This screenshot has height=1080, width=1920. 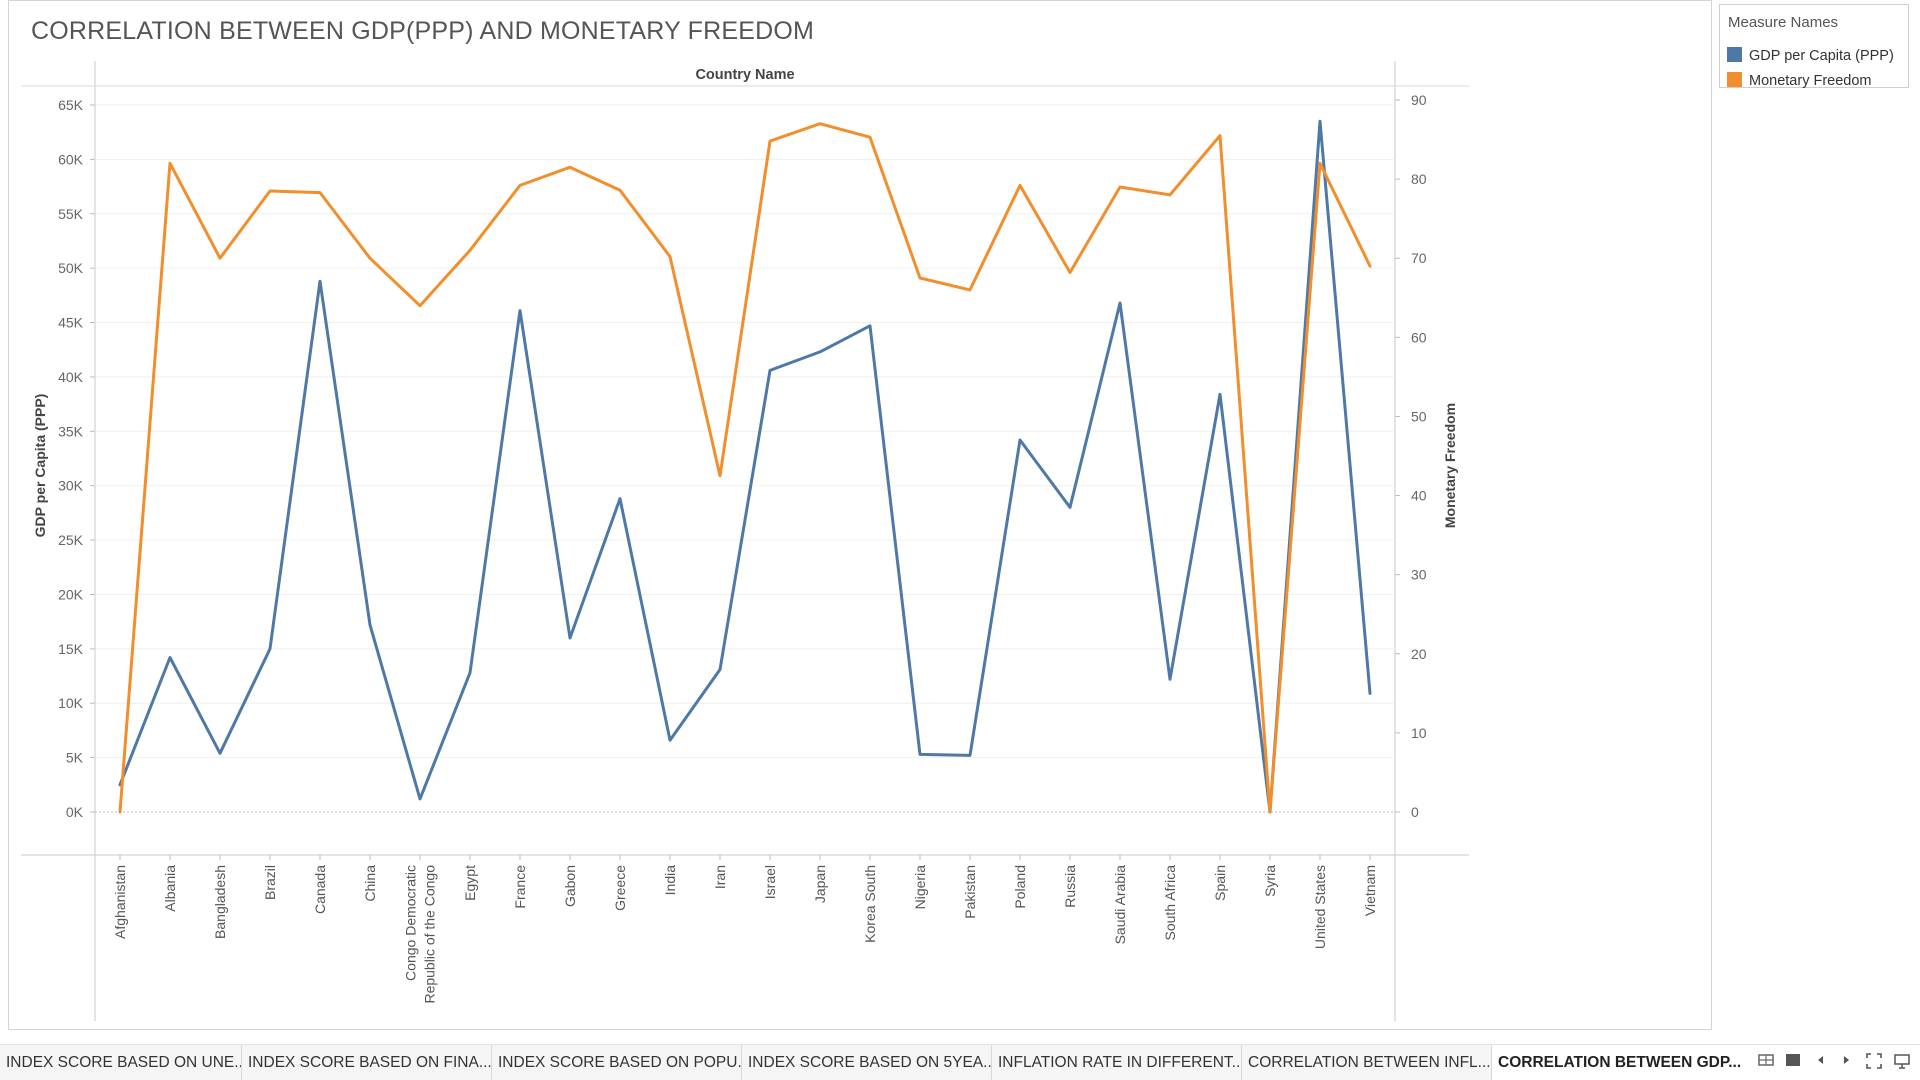 What do you see at coordinates (1170, 903) in the screenshot?
I see `x-tick-label: South Africa` at bounding box center [1170, 903].